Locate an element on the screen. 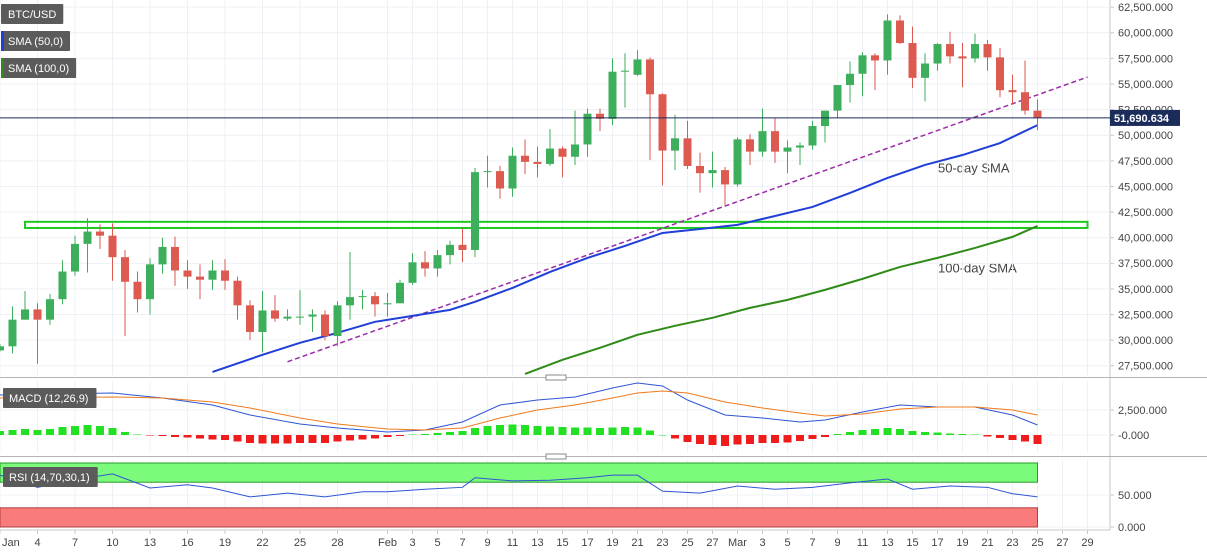 The height and width of the screenshot is (555, 1207). support-zone is located at coordinates (556, 224).